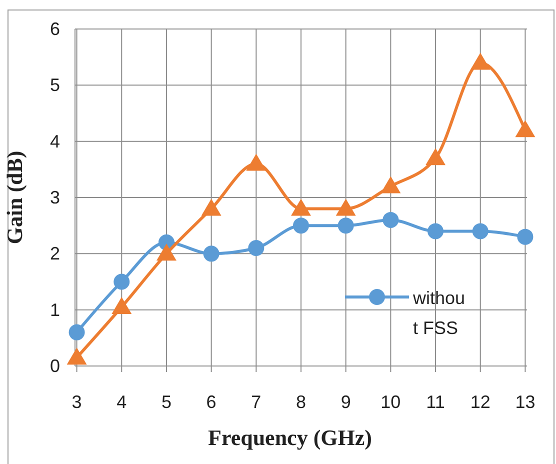 The height and width of the screenshot is (464, 556). Describe the element at coordinates (55, 29) in the screenshot. I see `y-tick-label: 6` at that location.